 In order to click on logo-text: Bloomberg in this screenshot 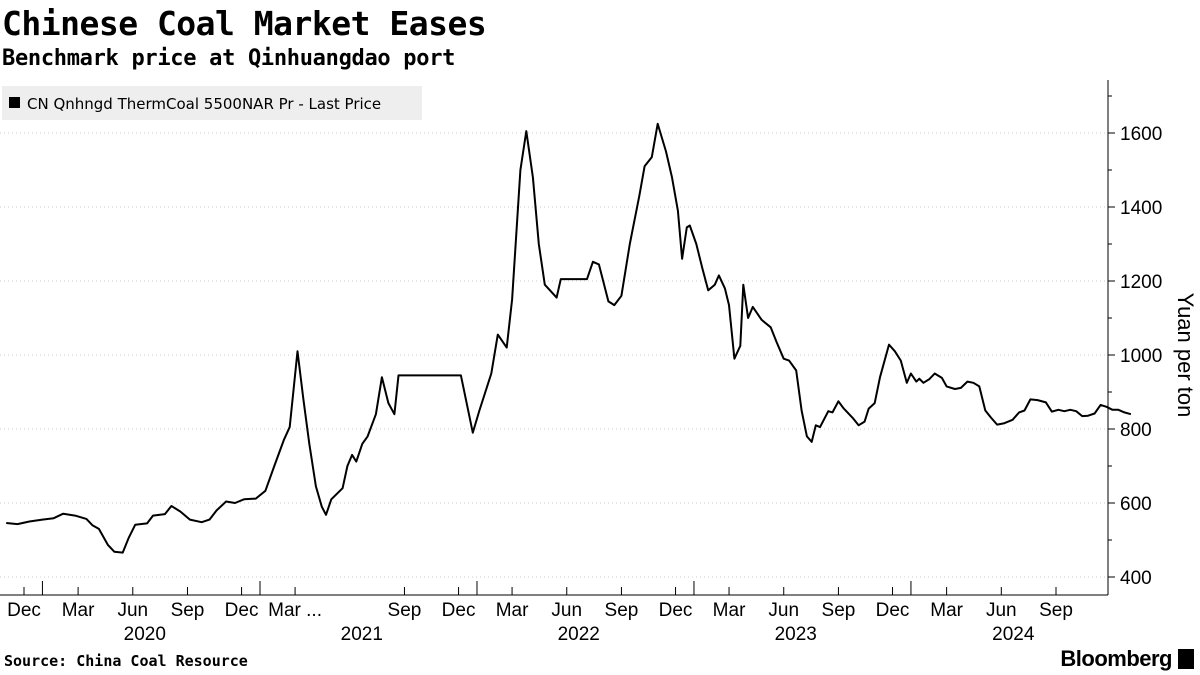, I will do `click(1116, 658)`.